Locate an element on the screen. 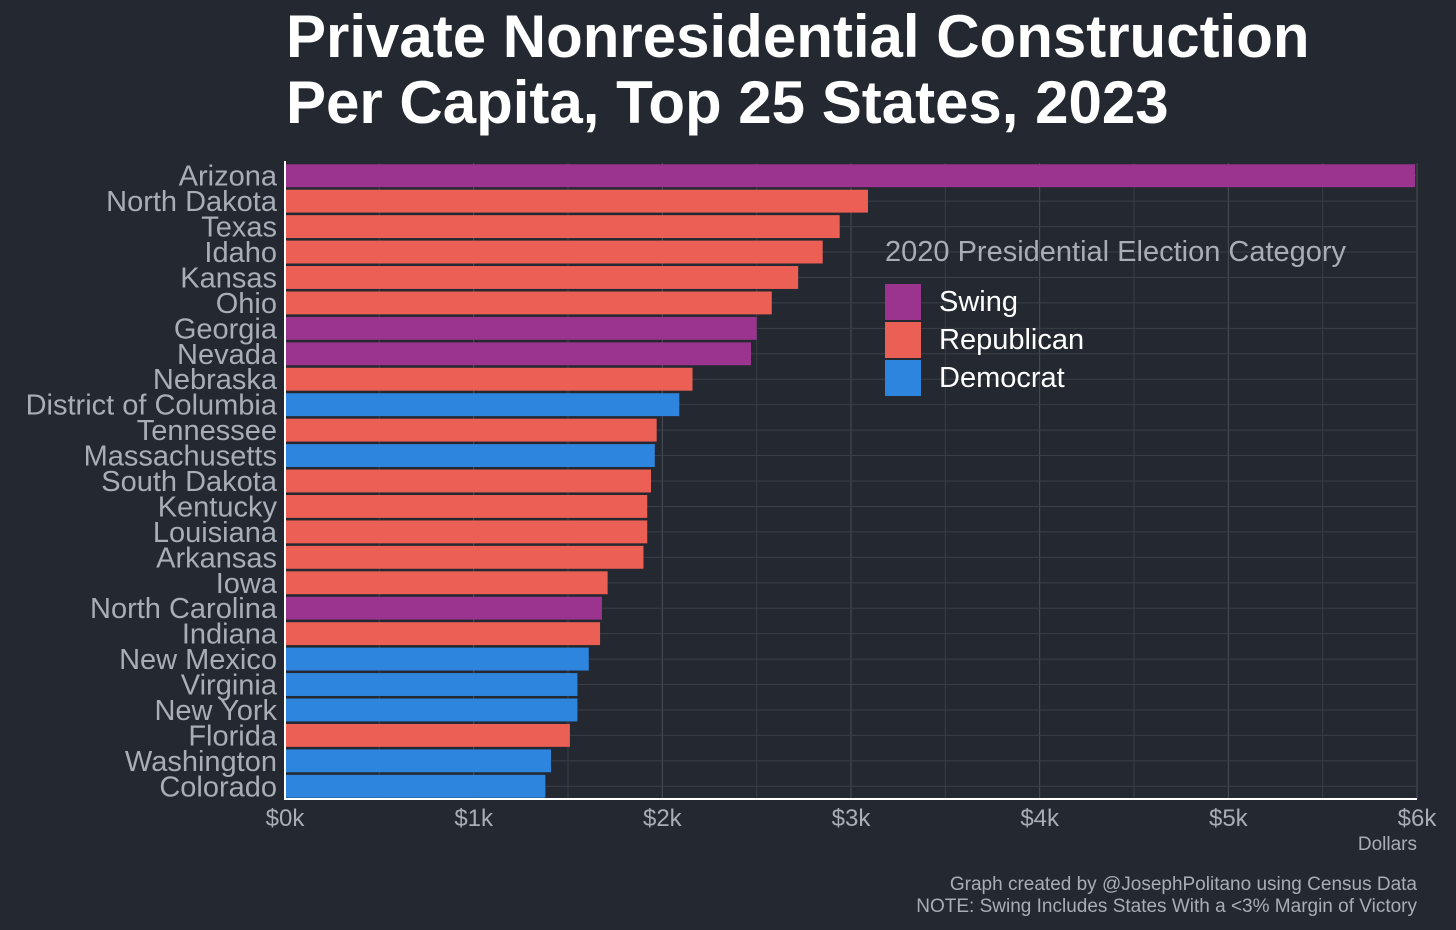 The image size is (1456, 930). category-label-washington: Washington is located at coordinates (201, 762).